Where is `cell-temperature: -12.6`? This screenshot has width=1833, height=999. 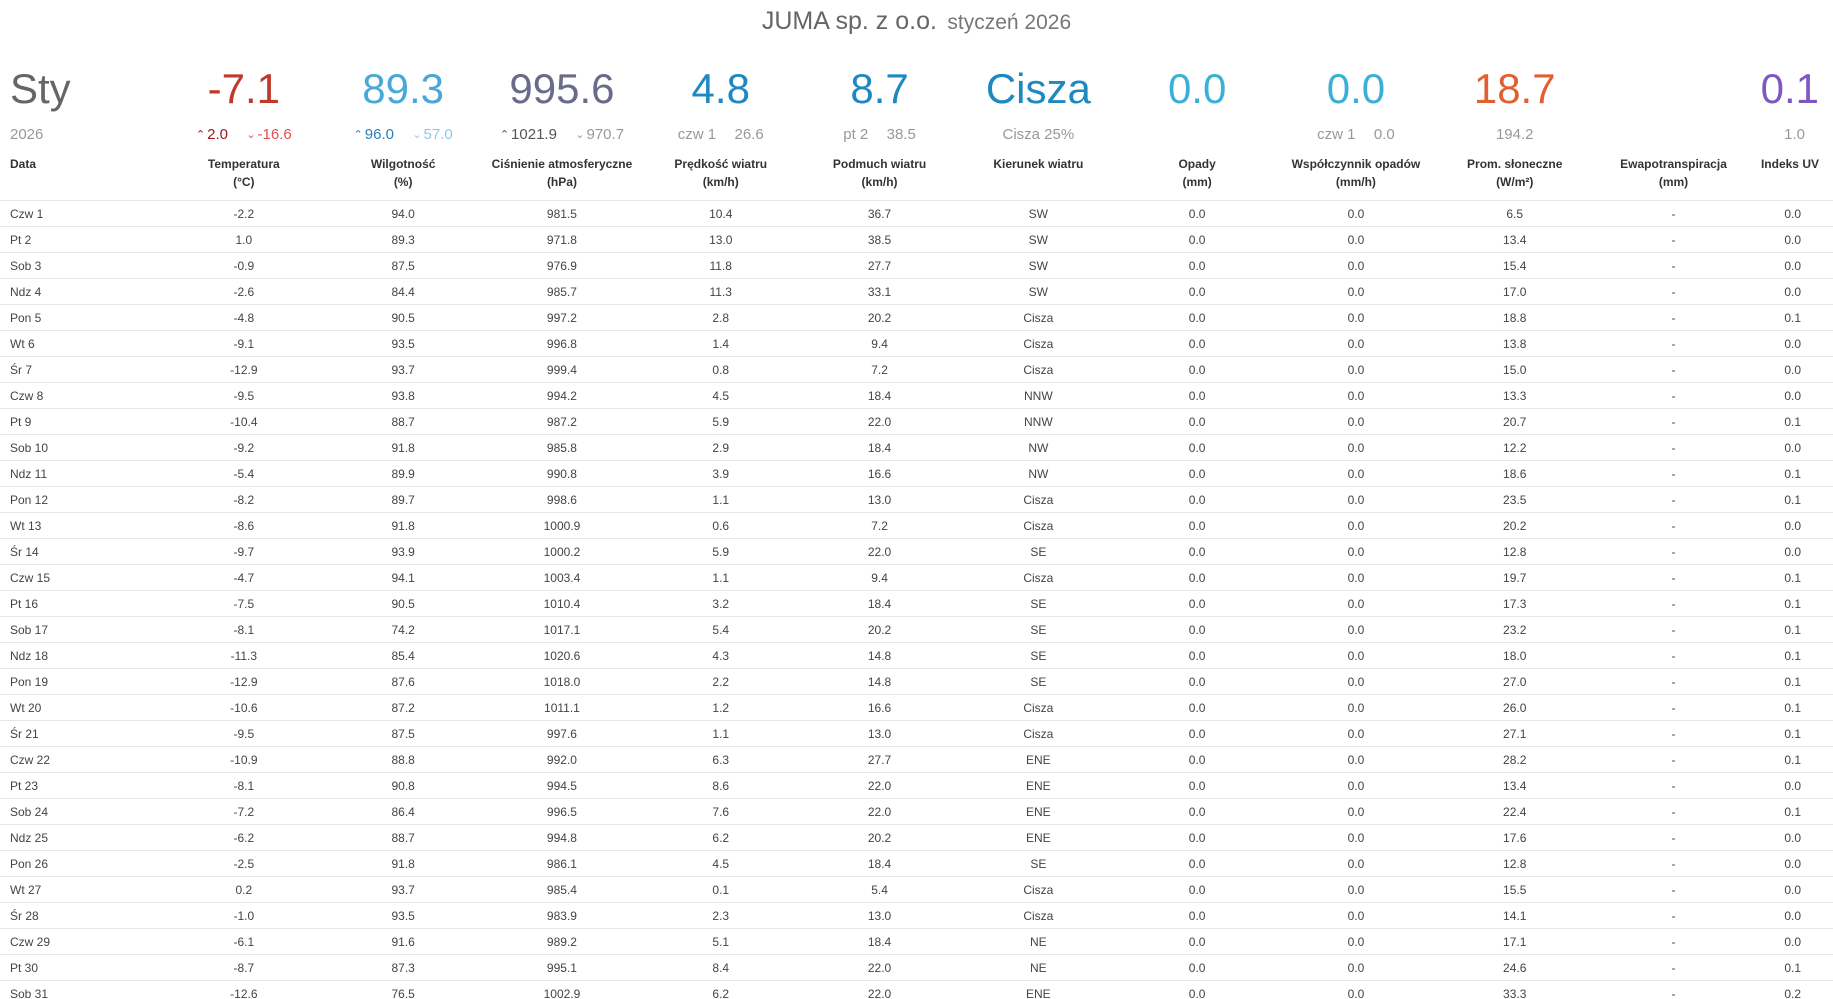
cell-temperature: -12.6 is located at coordinates (243, 989).